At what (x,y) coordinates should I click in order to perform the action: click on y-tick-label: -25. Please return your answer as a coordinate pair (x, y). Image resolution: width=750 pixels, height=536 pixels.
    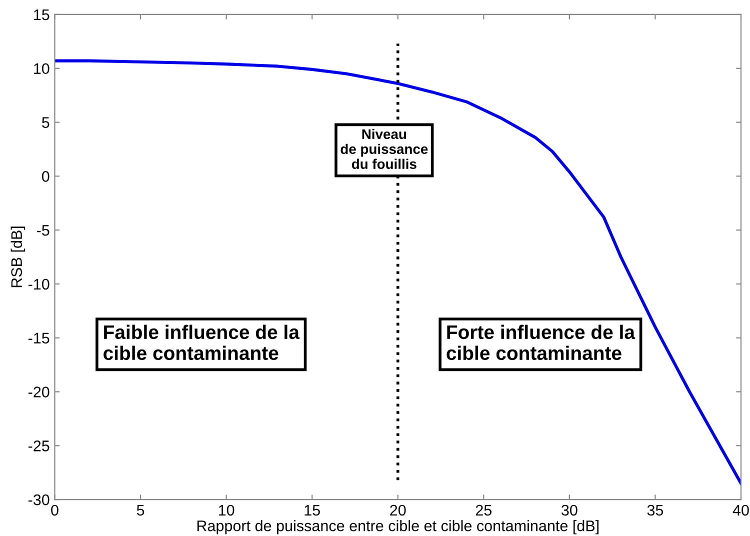
    Looking at the image, I should click on (39, 446).